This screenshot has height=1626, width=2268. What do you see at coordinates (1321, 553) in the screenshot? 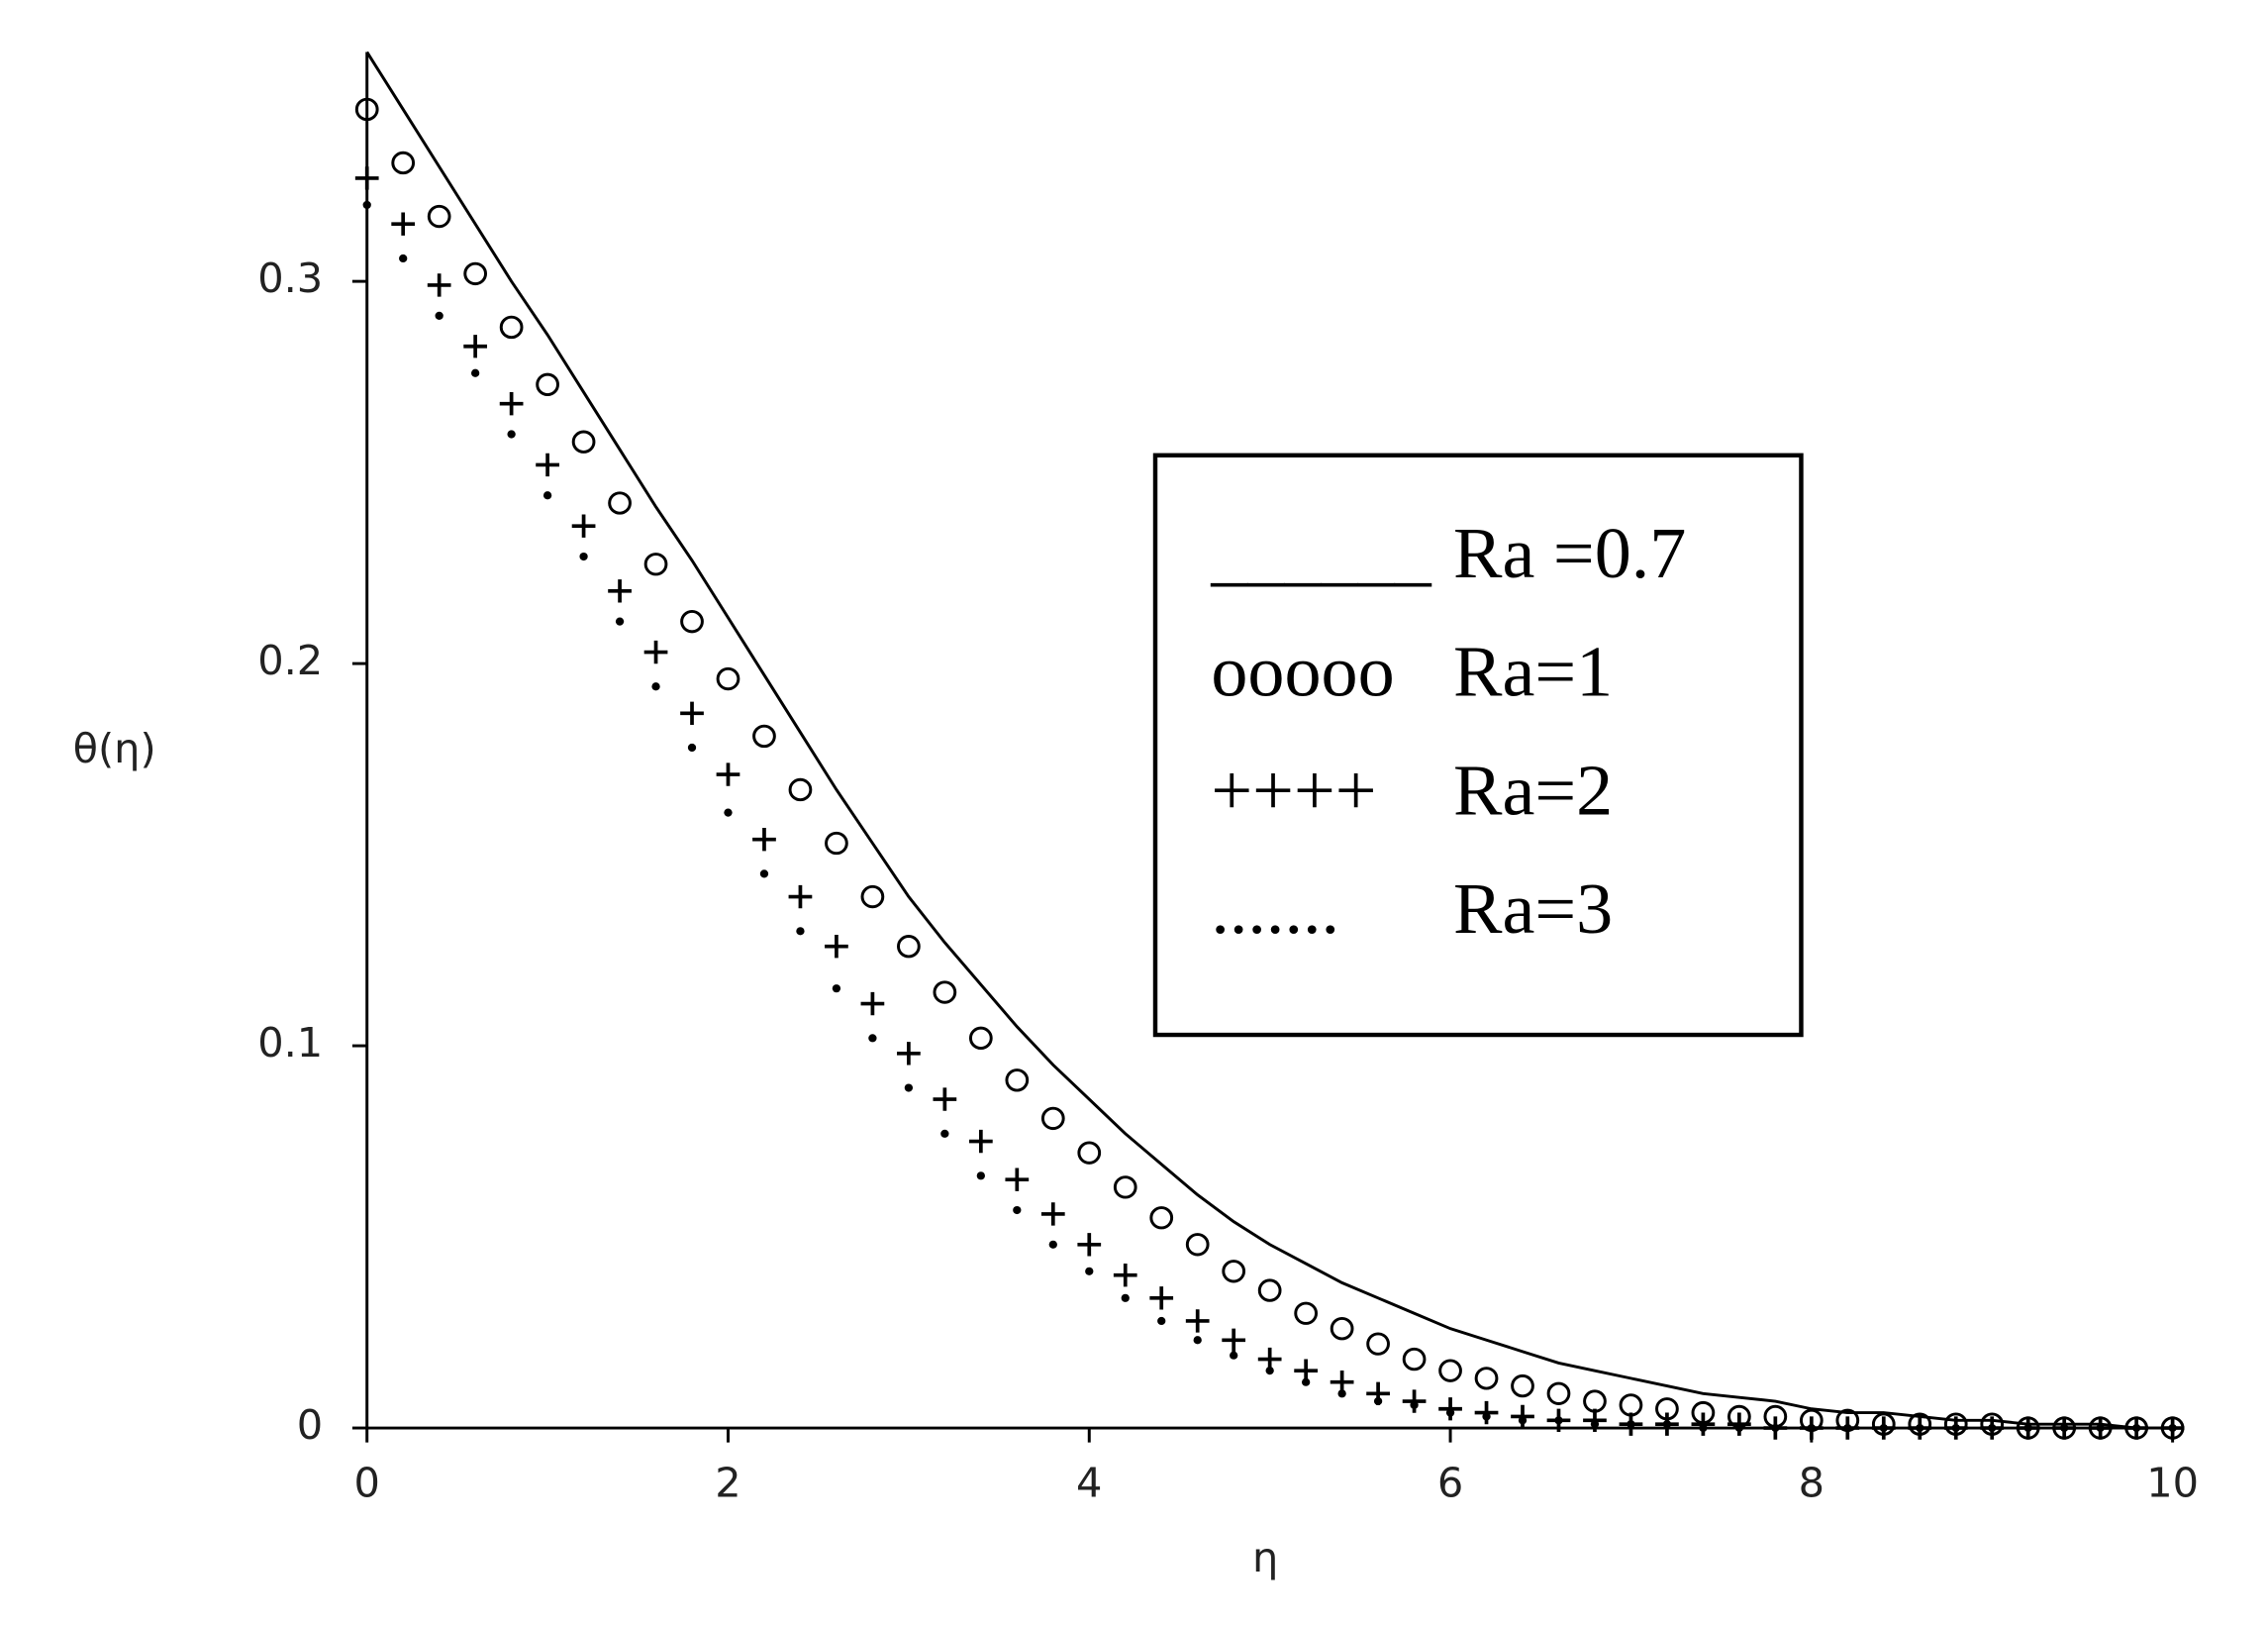
I see `legend-symbol: ______` at bounding box center [1321, 553].